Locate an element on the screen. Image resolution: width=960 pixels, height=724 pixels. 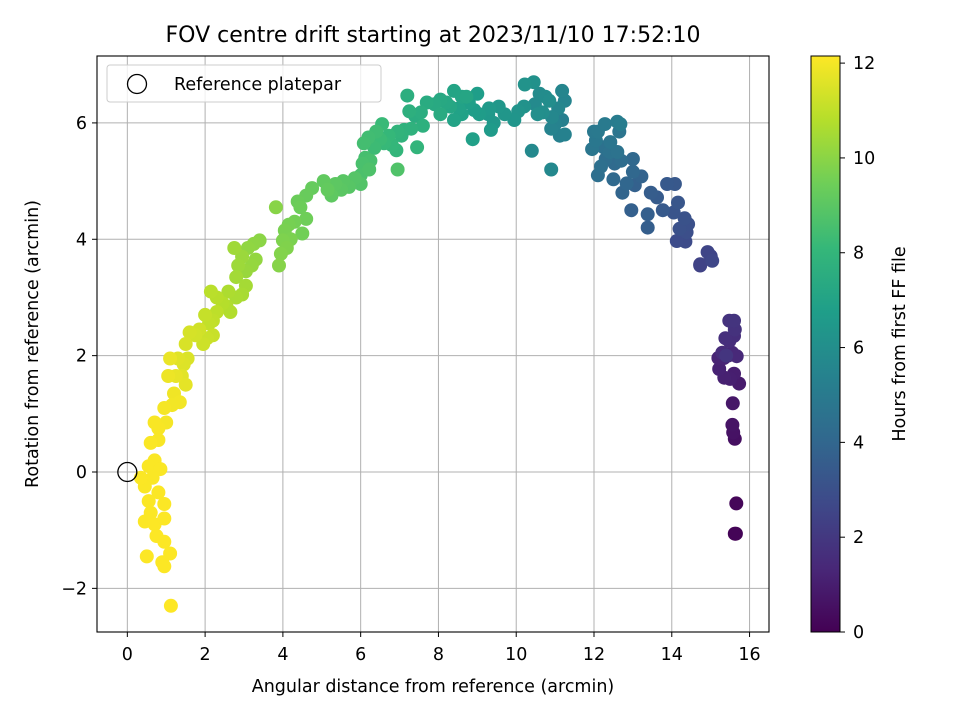
colorbar-gradient is located at coordinates (825, 344).